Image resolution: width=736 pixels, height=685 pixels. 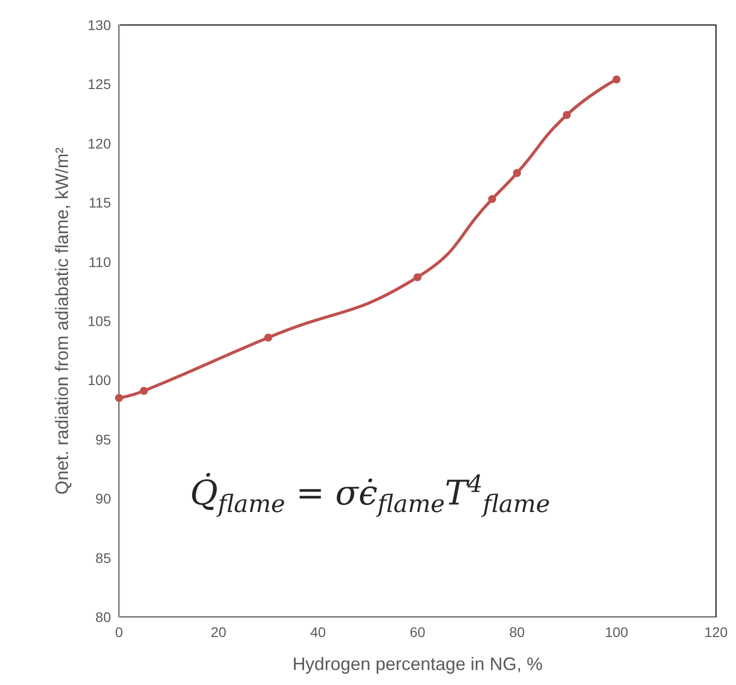 What do you see at coordinates (716, 632) in the screenshot?
I see `x-tick-label: 120` at bounding box center [716, 632].